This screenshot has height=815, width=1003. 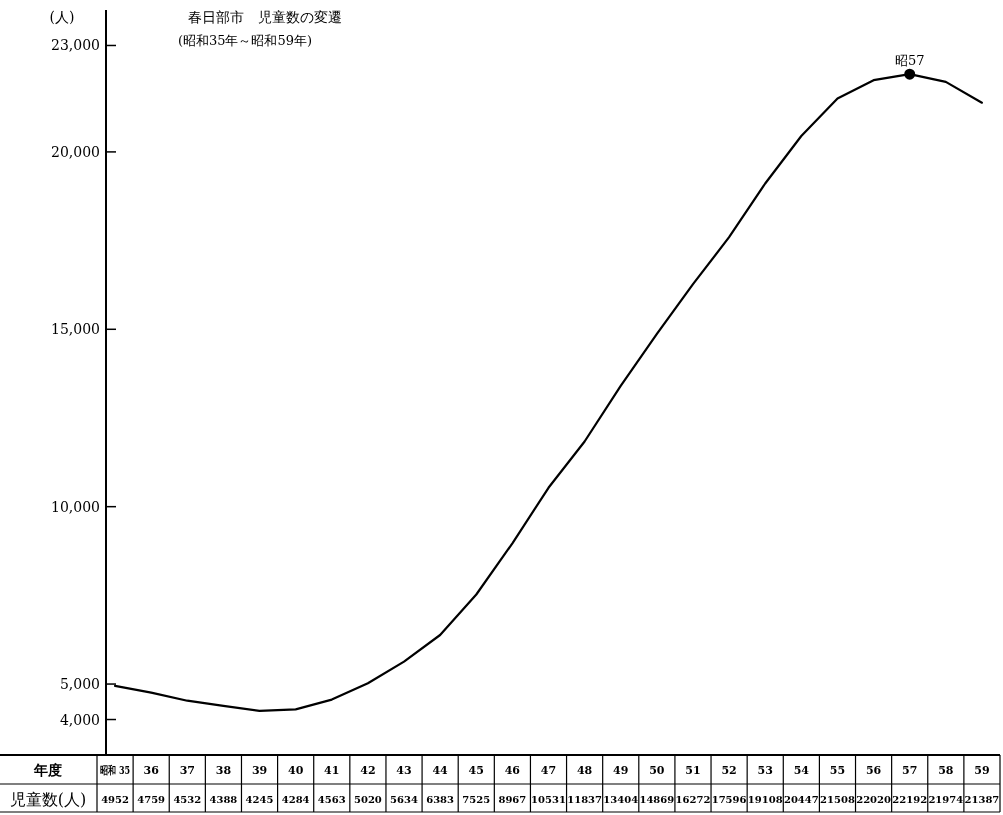 I want to click on data-label: 6383, so click(x=440, y=799).